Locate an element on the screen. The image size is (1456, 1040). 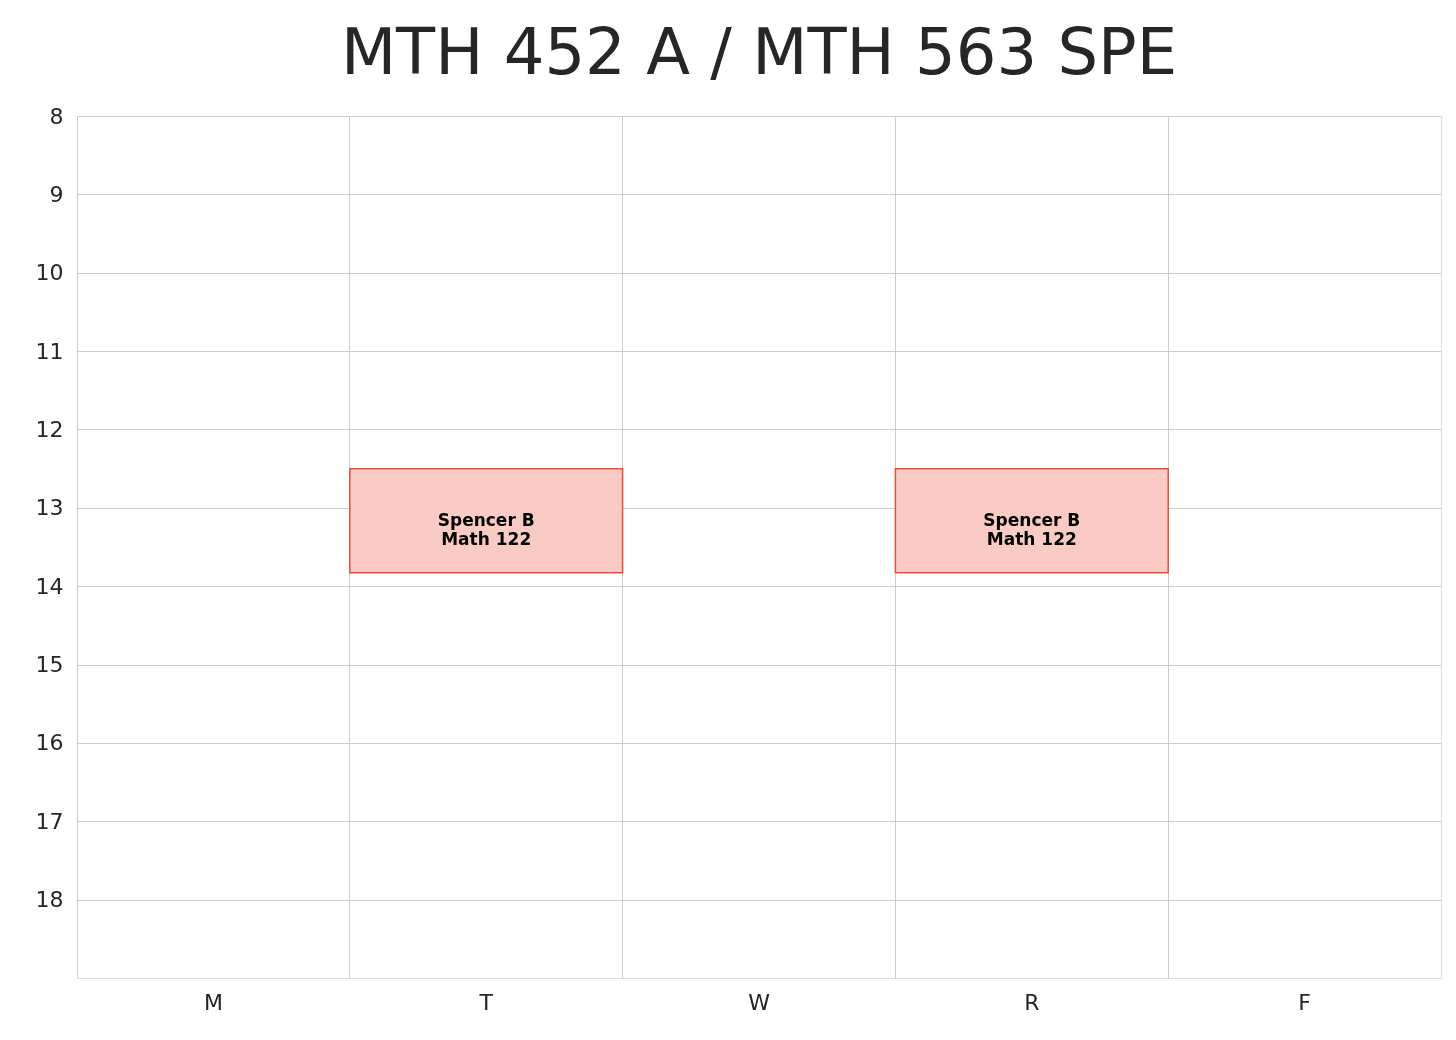
chart-title: MTH 452 A / MTH 563 SPE is located at coordinates (759, 52).